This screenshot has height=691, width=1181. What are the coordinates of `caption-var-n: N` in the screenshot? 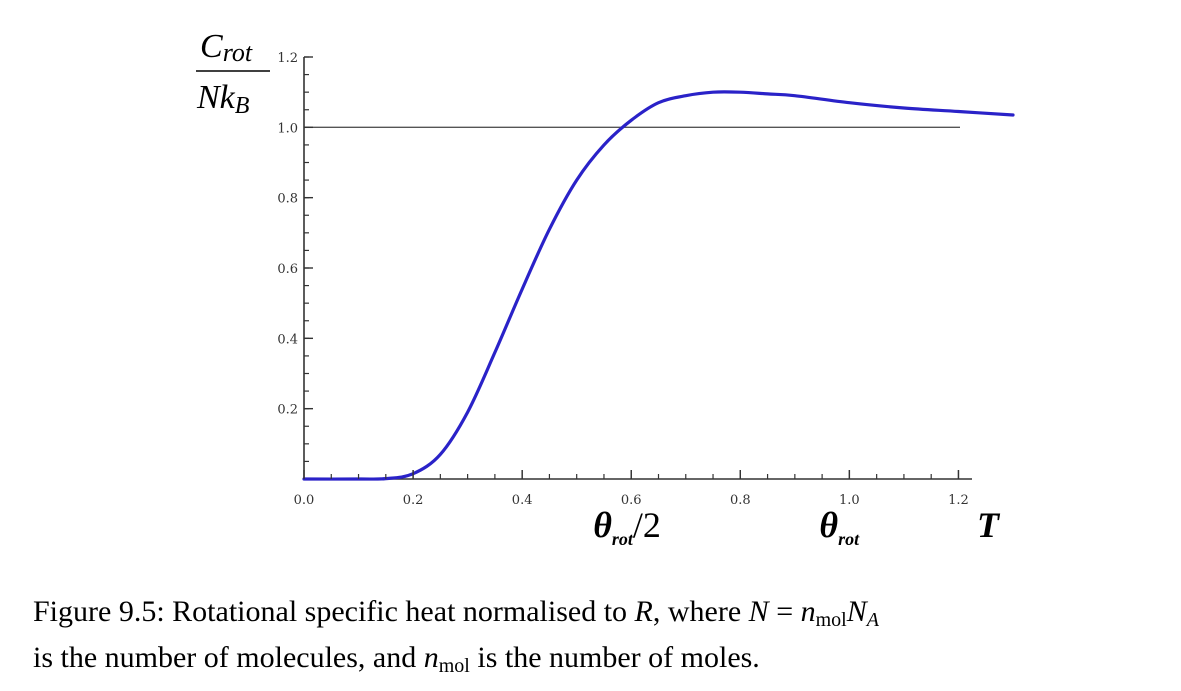 It's located at (758, 611).